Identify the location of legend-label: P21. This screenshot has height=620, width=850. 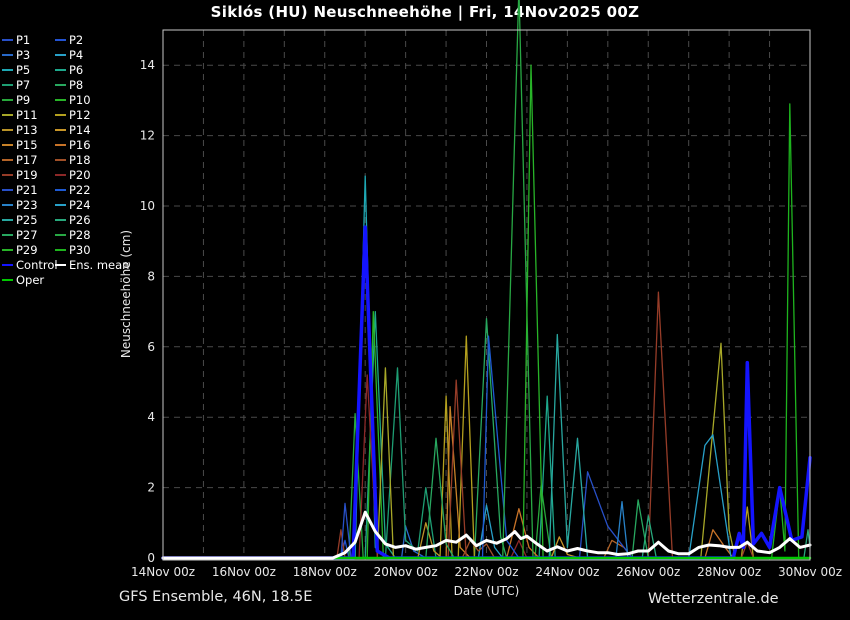
(27, 189).